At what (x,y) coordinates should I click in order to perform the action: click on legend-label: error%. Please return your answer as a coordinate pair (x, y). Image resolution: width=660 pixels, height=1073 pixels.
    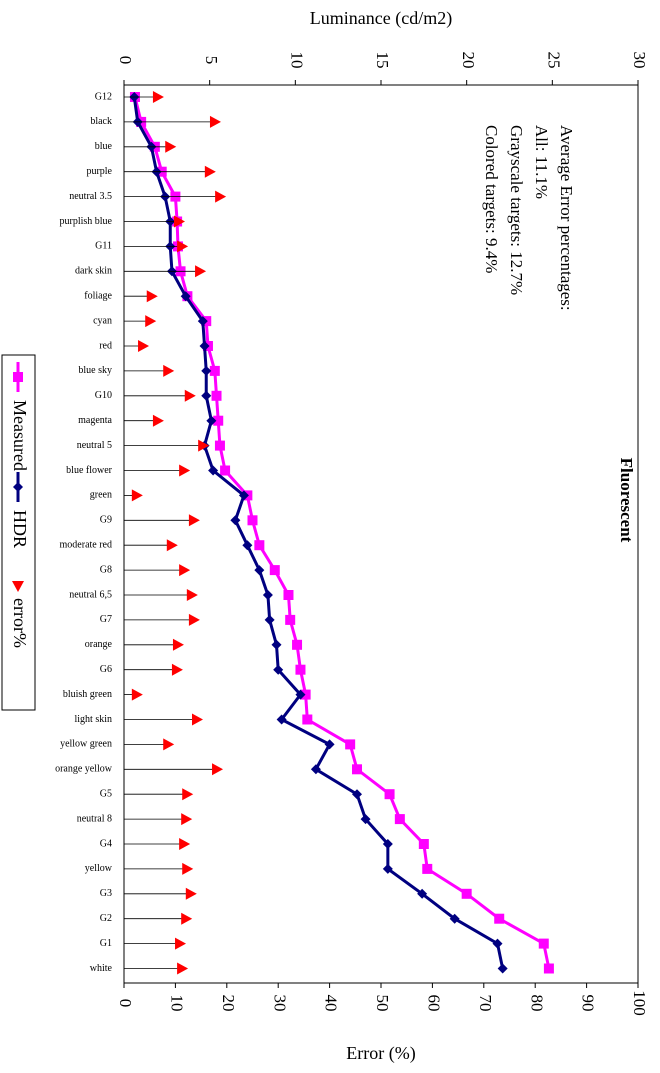
    Looking at the image, I should click on (20, 623).